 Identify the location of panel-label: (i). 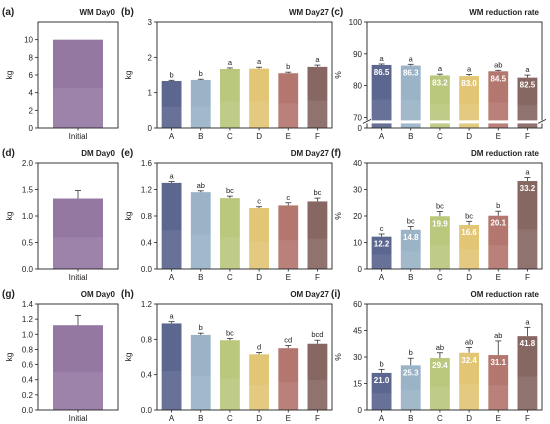
(335, 294).